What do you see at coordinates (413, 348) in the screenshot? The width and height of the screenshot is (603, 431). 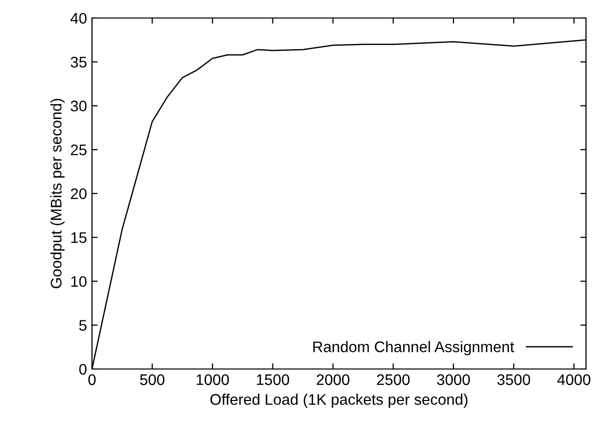 I see `legend-label: Random Channel Assignment` at bounding box center [413, 348].